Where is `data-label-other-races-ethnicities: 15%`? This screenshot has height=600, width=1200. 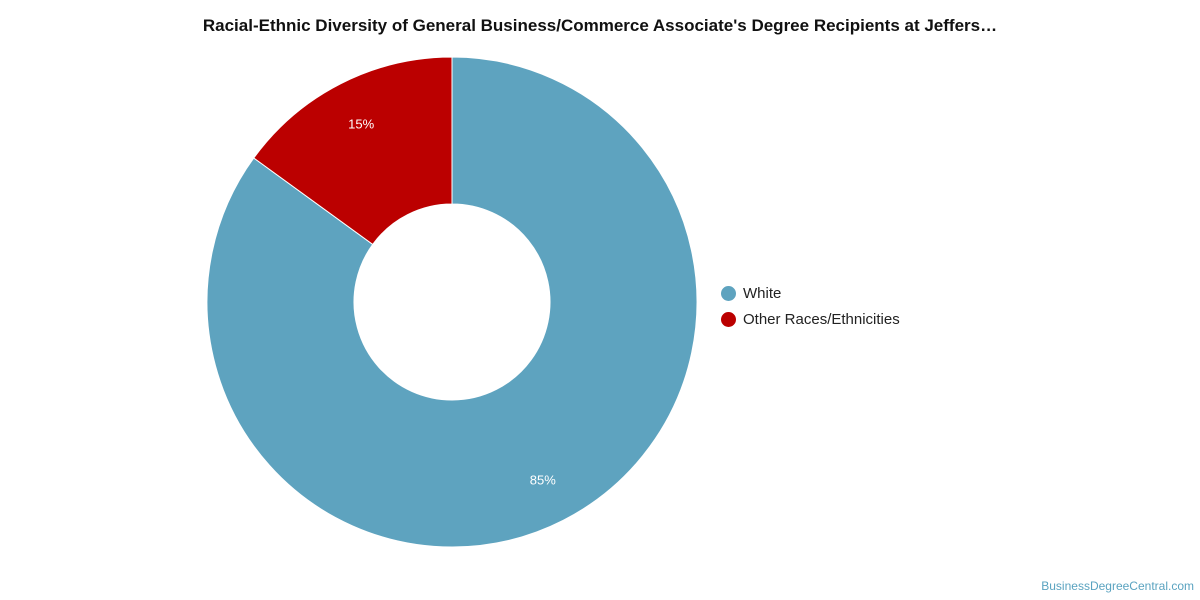
data-label-other-races-ethnicities: 15% is located at coordinates (361, 123).